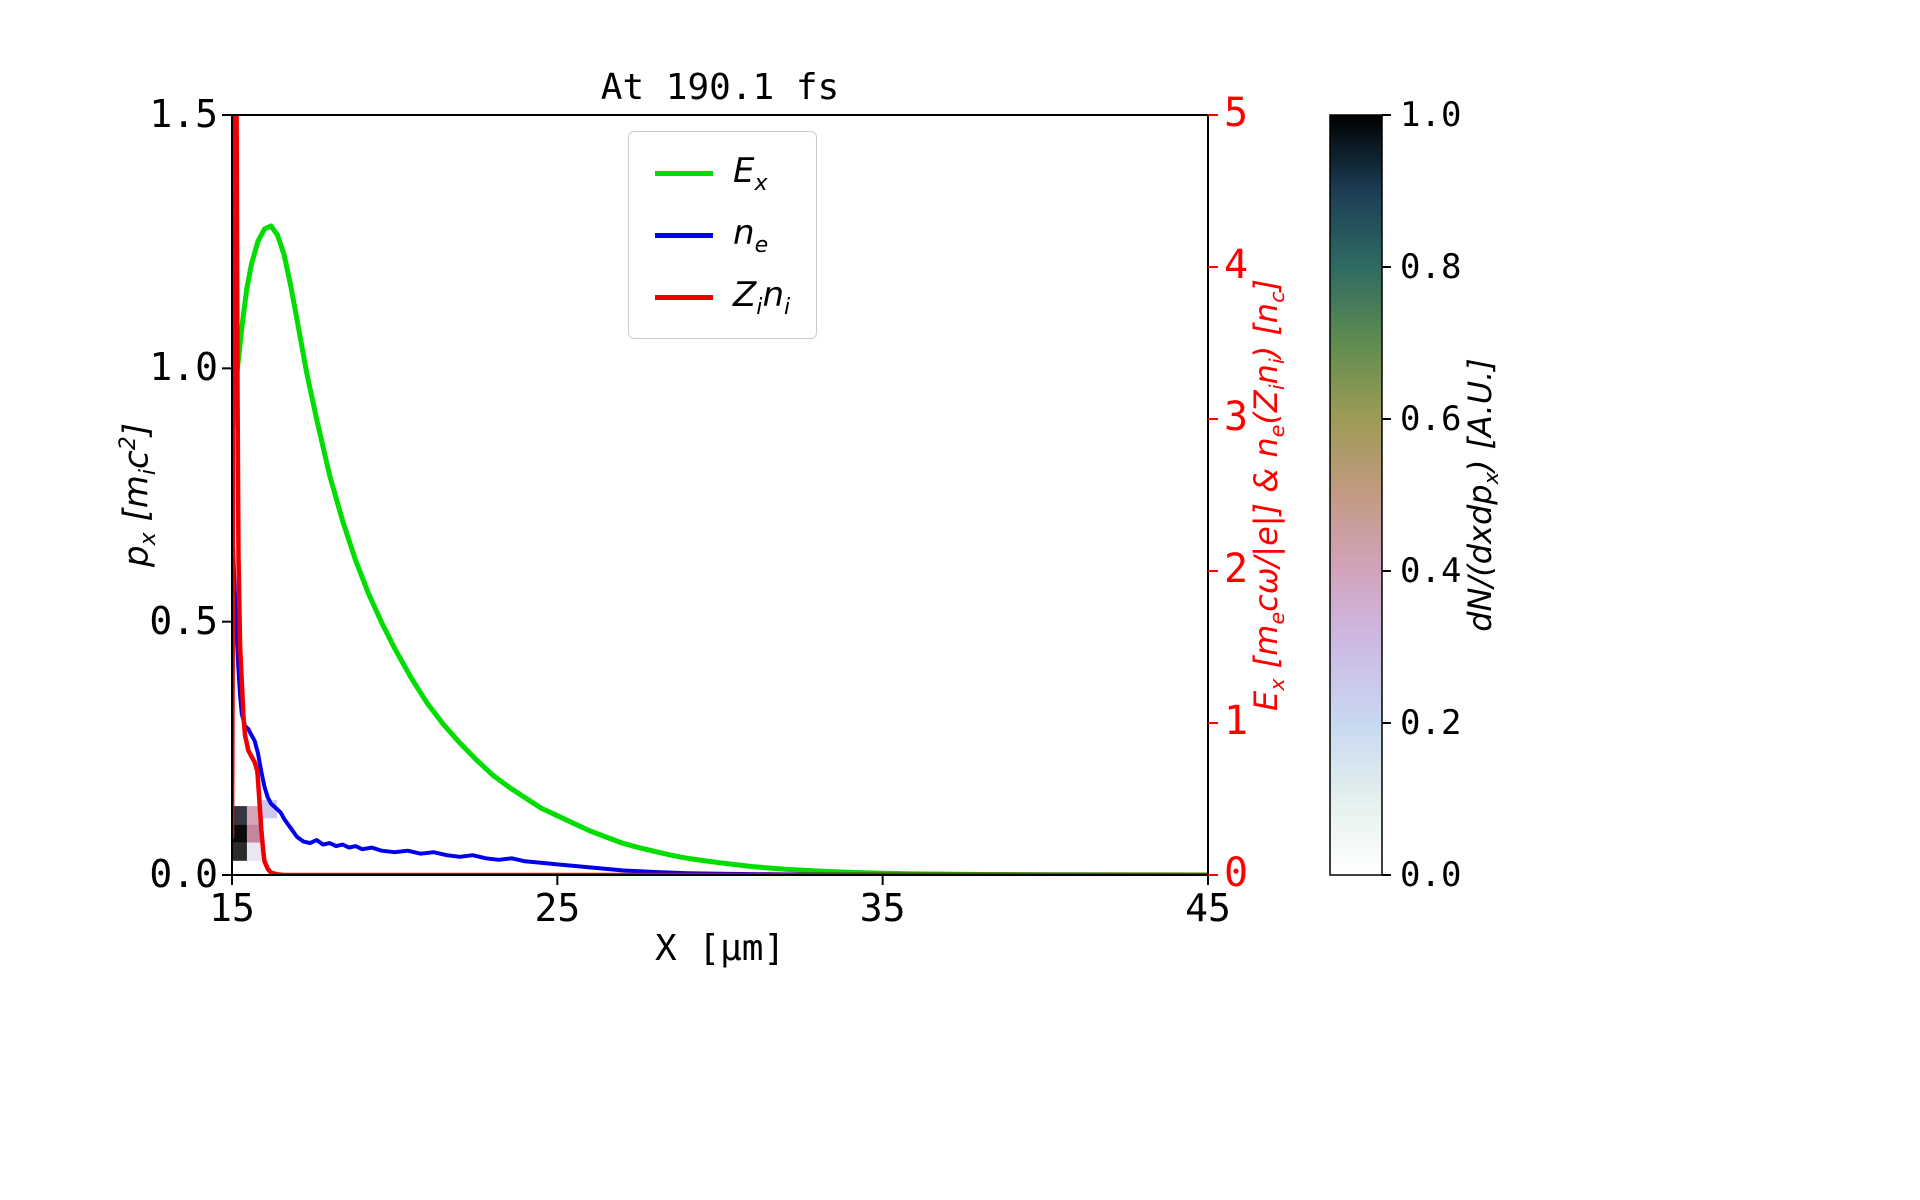 The width and height of the screenshot is (1920, 1200). What do you see at coordinates (183, 367) in the screenshot?
I see `y-tick-label-left: 1.0` at bounding box center [183, 367].